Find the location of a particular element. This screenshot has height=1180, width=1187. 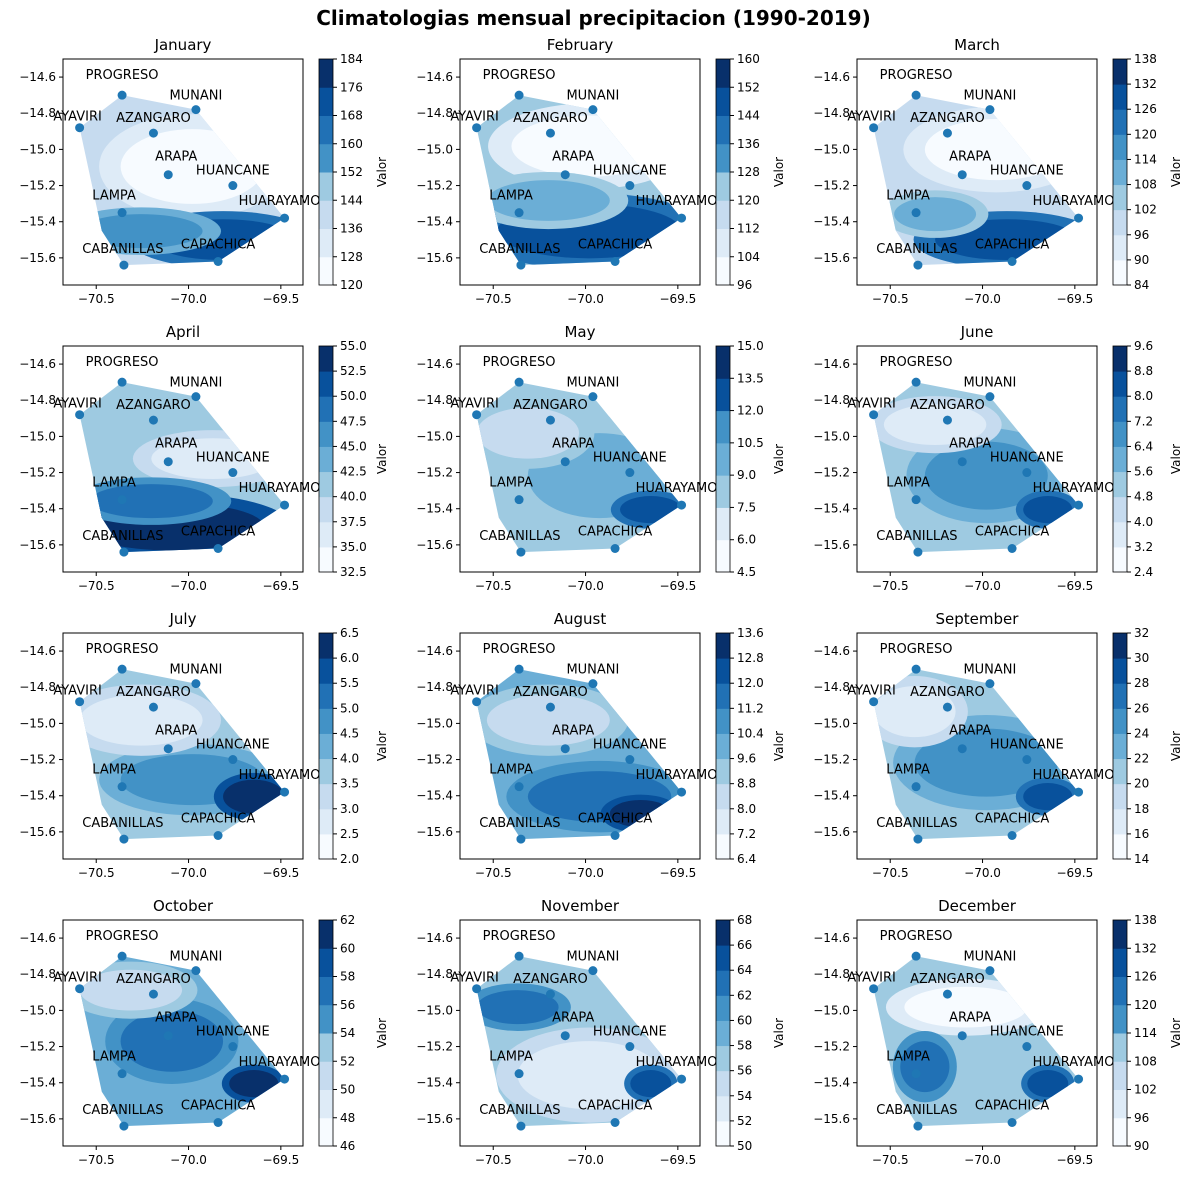

colorbar-tick-label: 13.5 is located at coordinates (750, 378).